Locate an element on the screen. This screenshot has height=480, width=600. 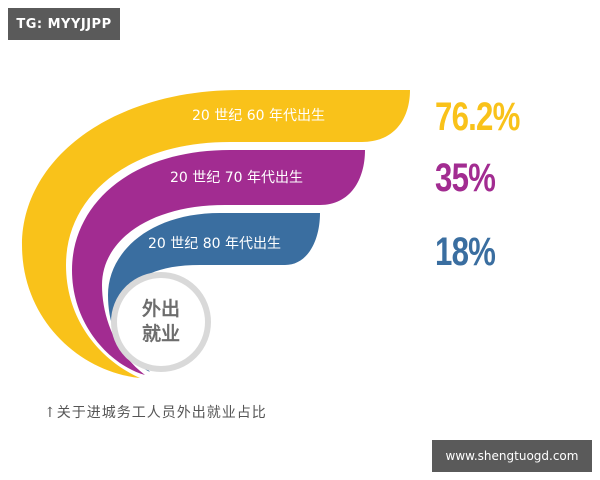
band-label-70s: 20 世纪 70 年代出生 is located at coordinates (236, 178).